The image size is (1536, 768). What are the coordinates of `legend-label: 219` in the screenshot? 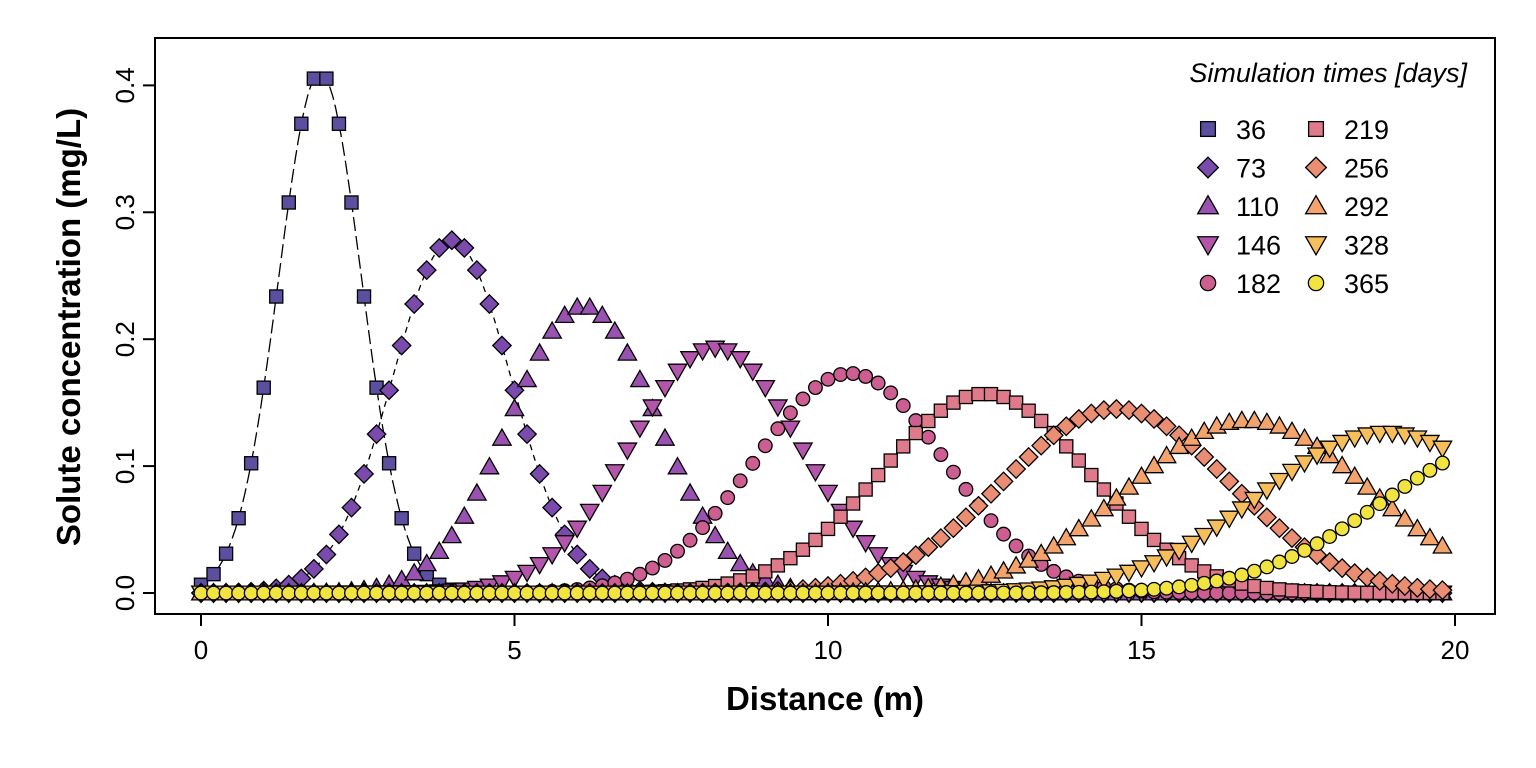 It's located at (1366, 130).